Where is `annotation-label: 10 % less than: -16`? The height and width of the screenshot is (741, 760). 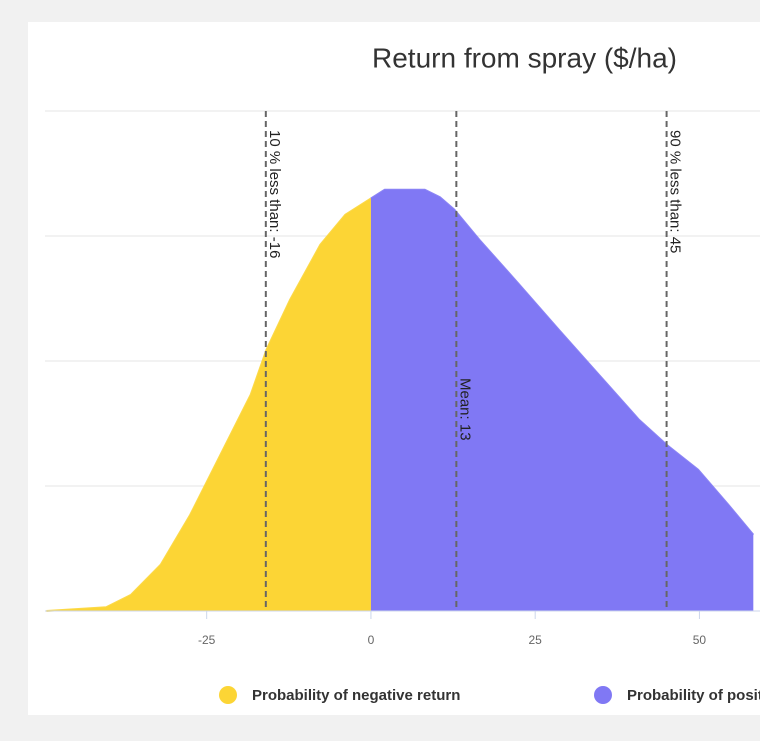 annotation-label: 10 % less than: -16 is located at coordinates (274, 194).